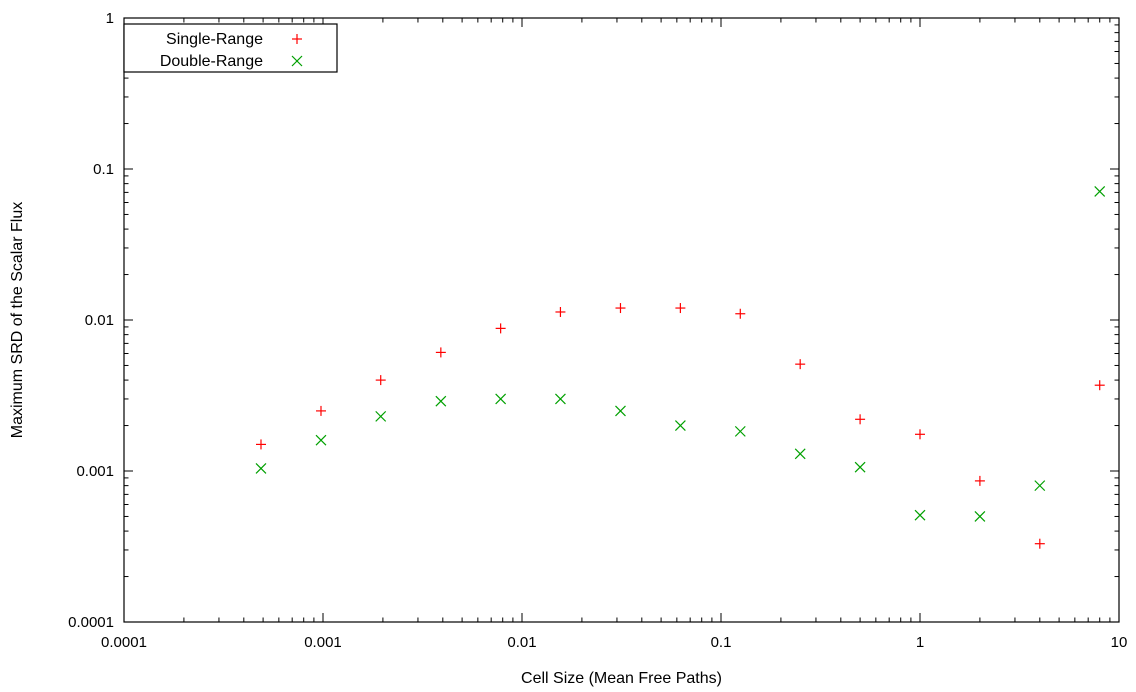 The width and height of the screenshot is (1136, 692). I want to click on y-axis-title: Maximum SRD of the Scalar Flux, so click(17, 320).